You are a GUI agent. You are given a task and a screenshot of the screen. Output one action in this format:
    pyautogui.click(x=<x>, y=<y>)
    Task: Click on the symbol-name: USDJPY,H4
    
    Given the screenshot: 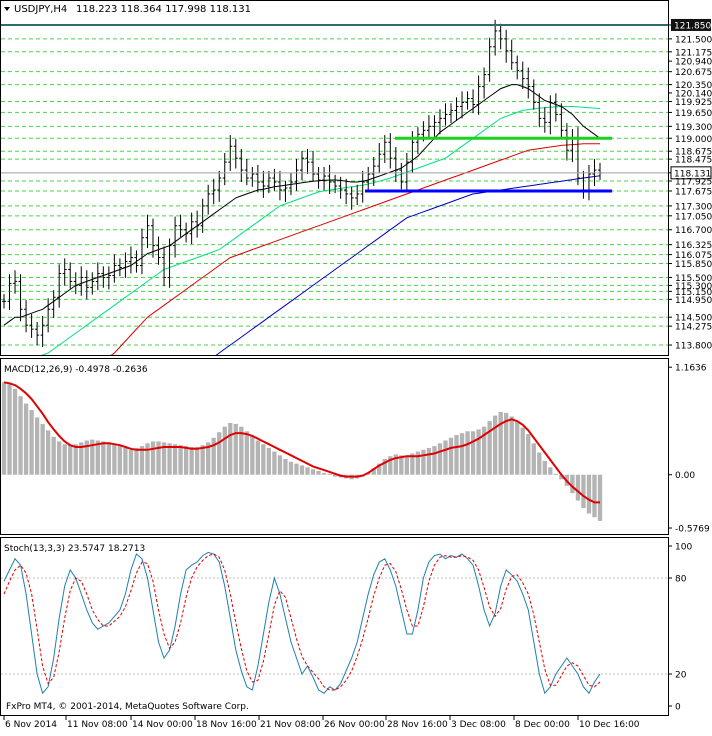 What is the action you would take?
    pyautogui.click(x=40, y=9)
    